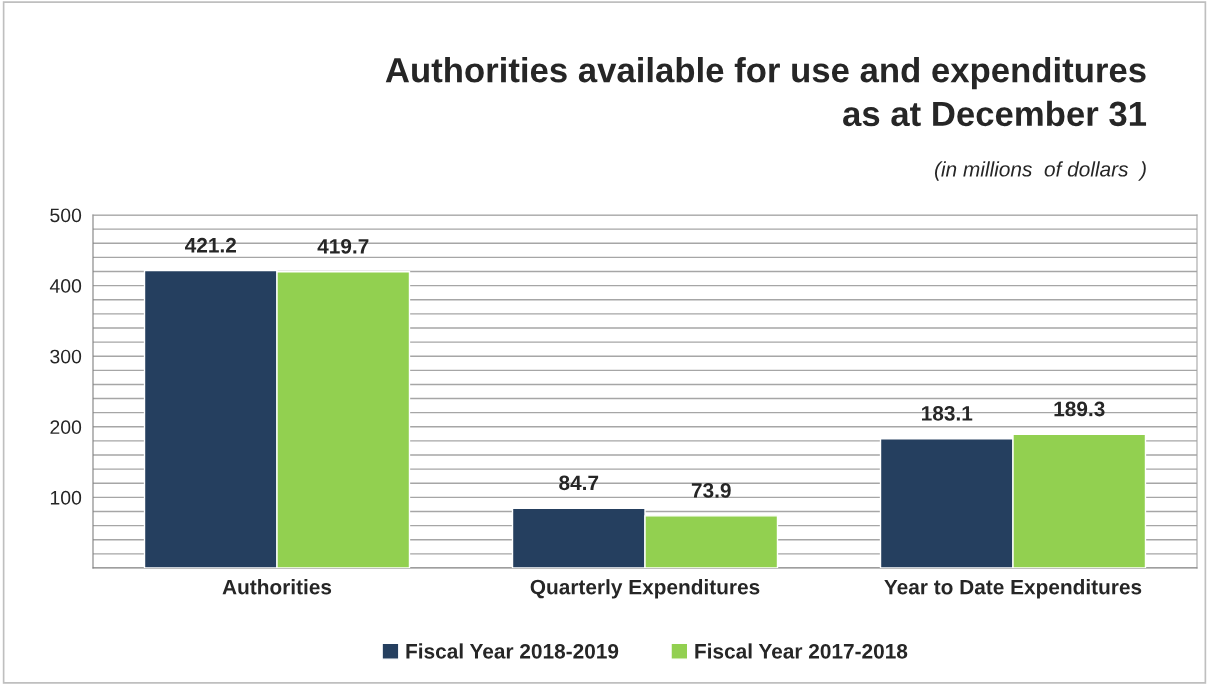  What do you see at coordinates (343, 246) in the screenshot?
I see `data-label: 419.7` at bounding box center [343, 246].